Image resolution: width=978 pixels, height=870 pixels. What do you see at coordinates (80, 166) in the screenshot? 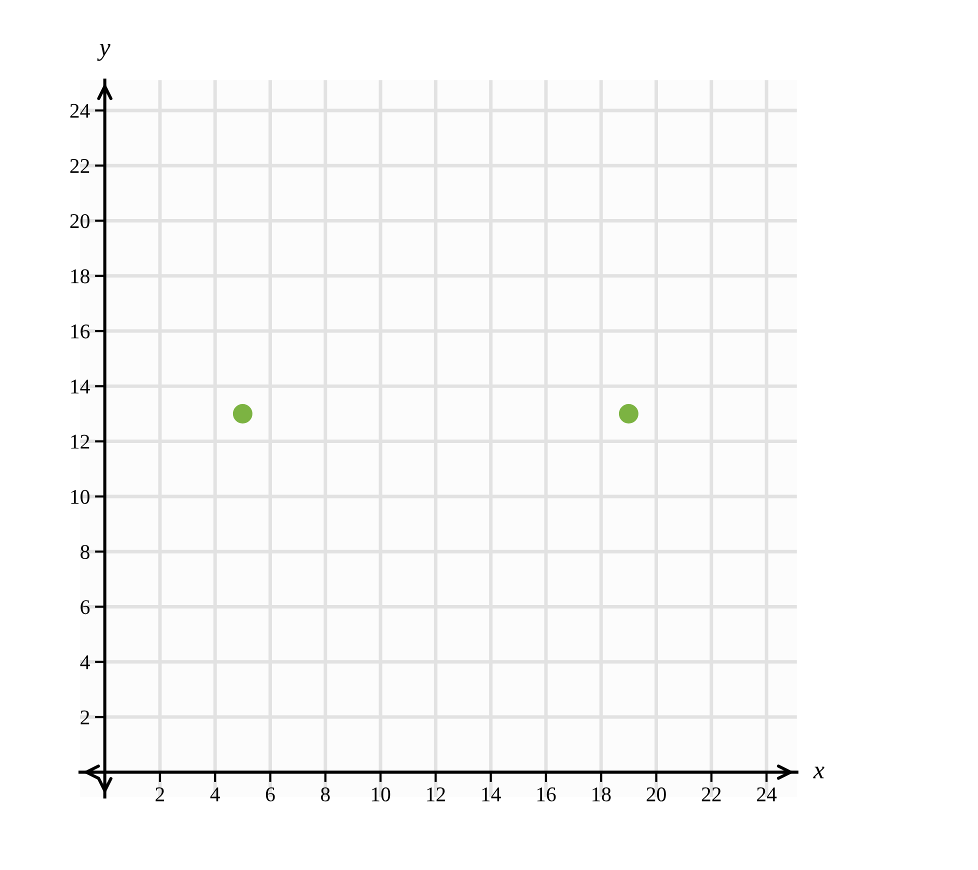
I see `y-tick-label: 22` at bounding box center [80, 166].